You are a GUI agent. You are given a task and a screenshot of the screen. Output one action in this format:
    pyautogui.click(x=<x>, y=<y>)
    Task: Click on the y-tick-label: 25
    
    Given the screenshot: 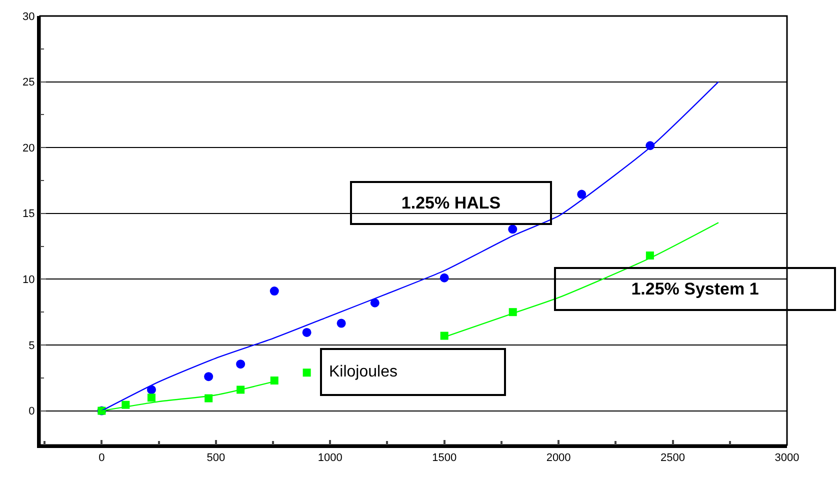 What is the action you would take?
    pyautogui.click(x=28, y=82)
    